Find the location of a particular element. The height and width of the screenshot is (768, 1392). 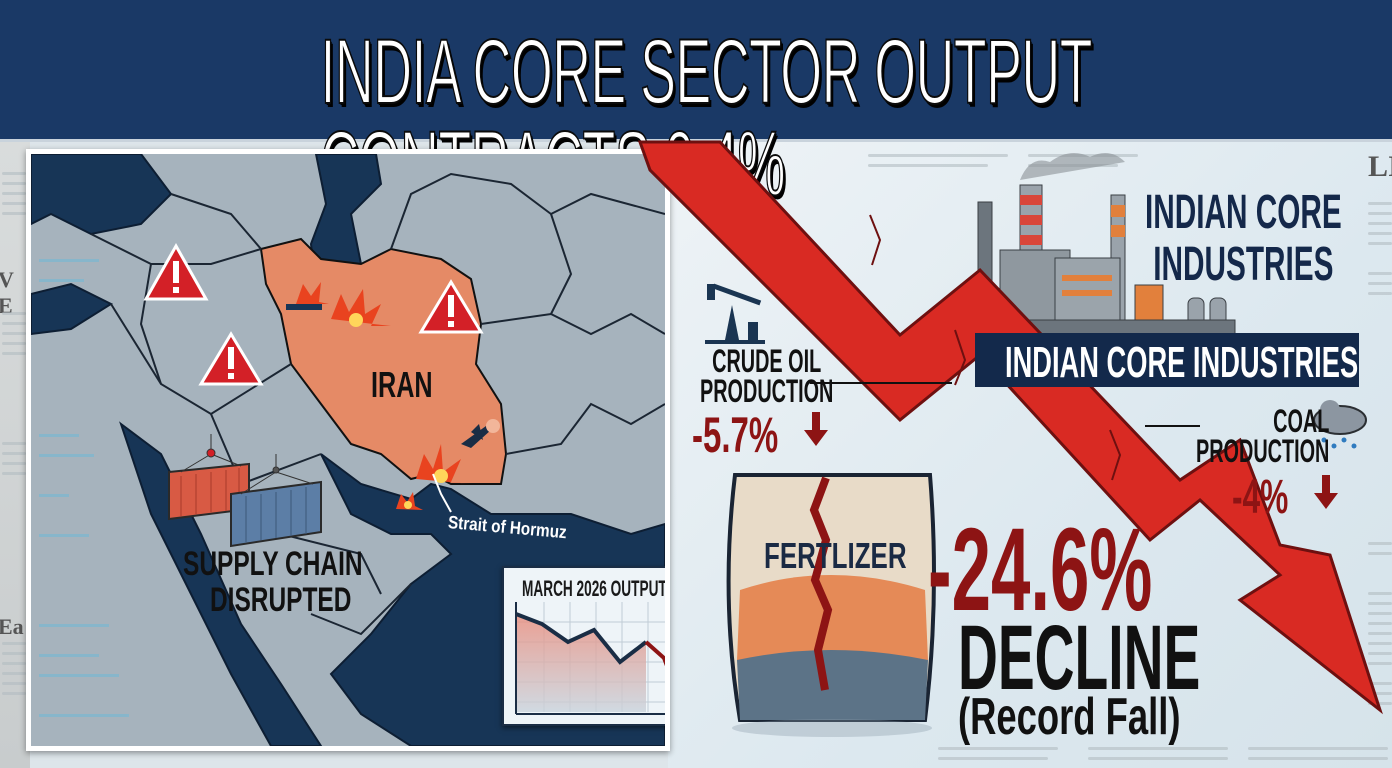

record-fall-note: (Record Fall) is located at coordinates (1069, 717).